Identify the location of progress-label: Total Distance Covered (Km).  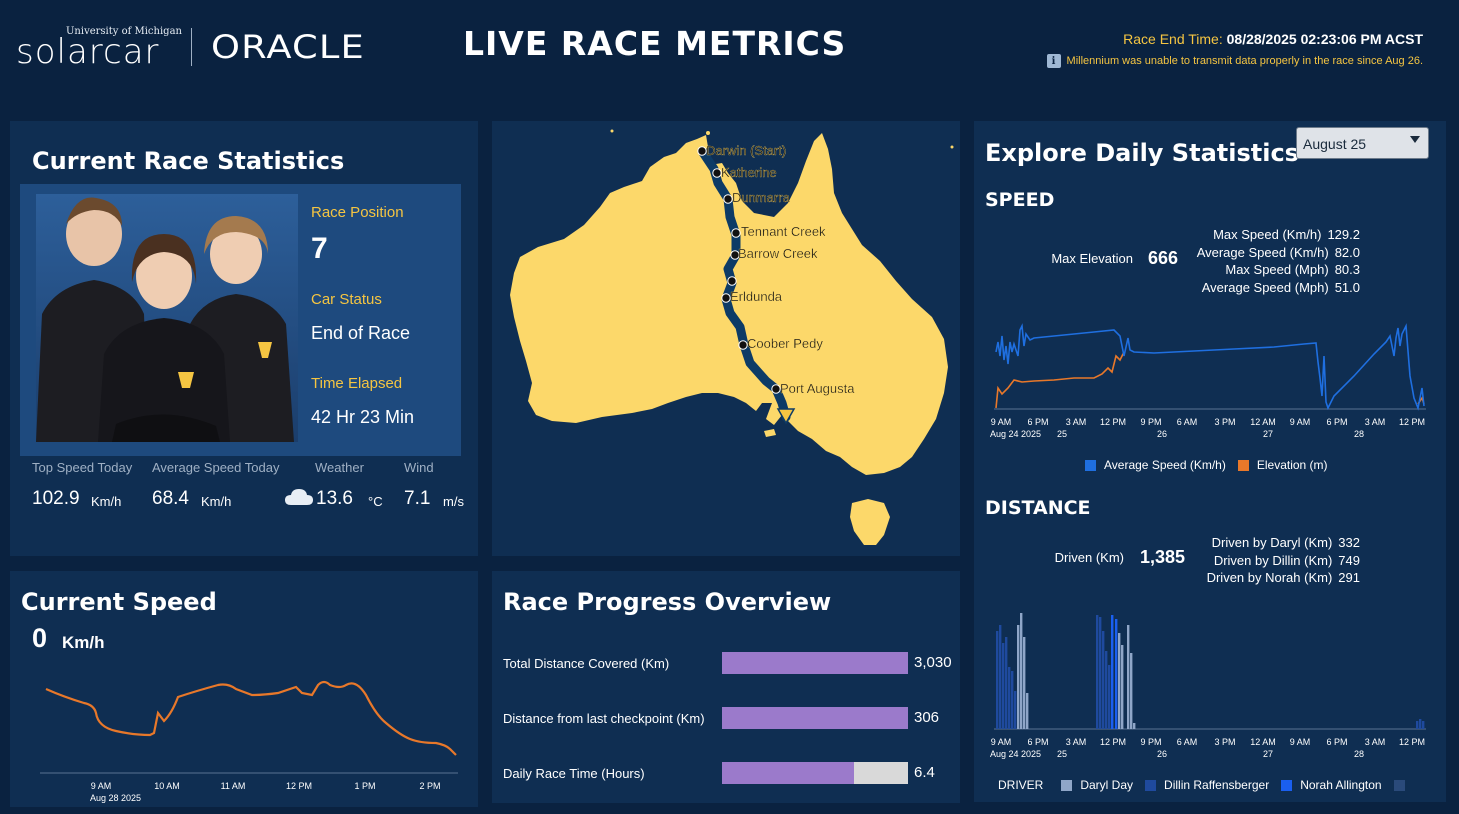
(586, 663).